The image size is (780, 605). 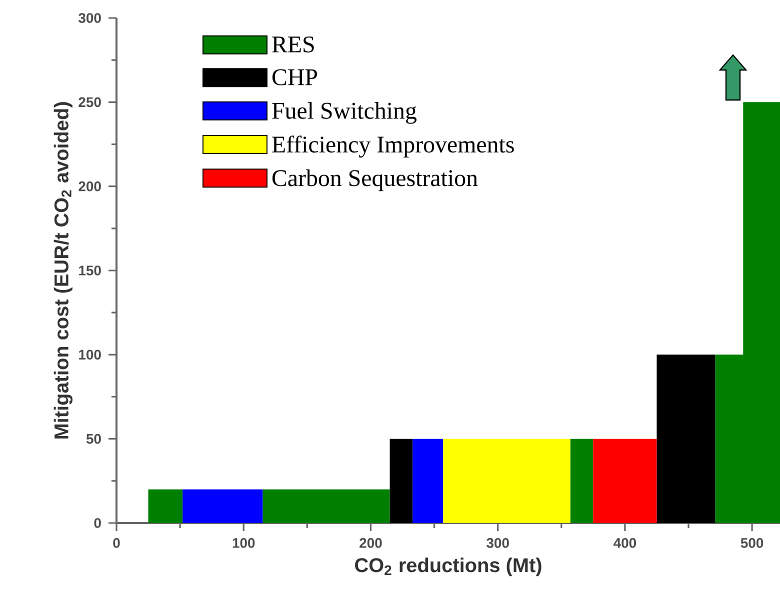 What do you see at coordinates (497, 543) in the screenshot?
I see `x-tick-label: 300` at bounding box center [497, 543].